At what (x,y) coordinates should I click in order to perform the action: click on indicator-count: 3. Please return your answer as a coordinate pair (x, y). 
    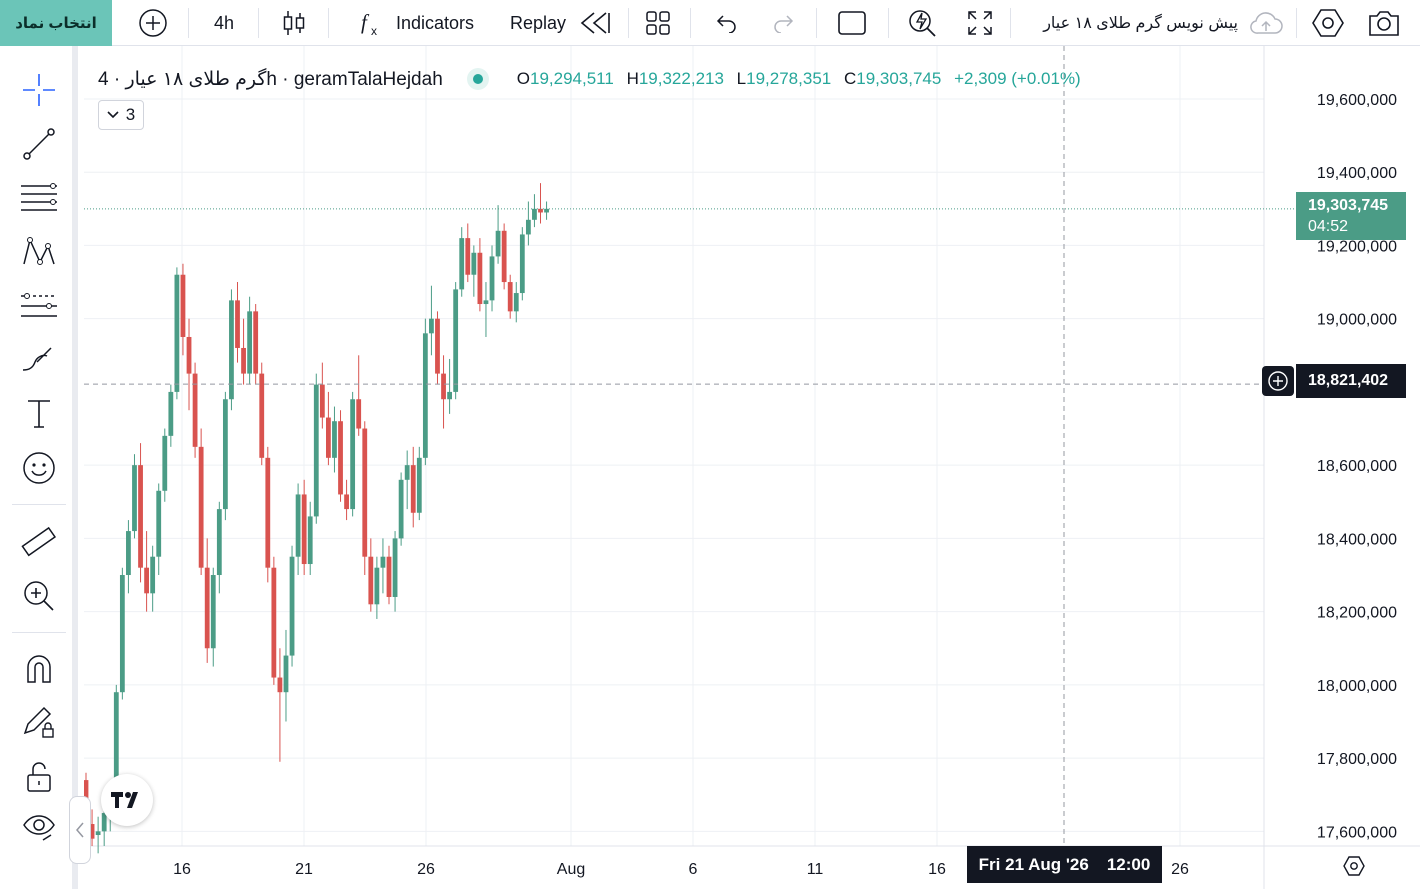
    Looking at the image, I should click on (130, 114).